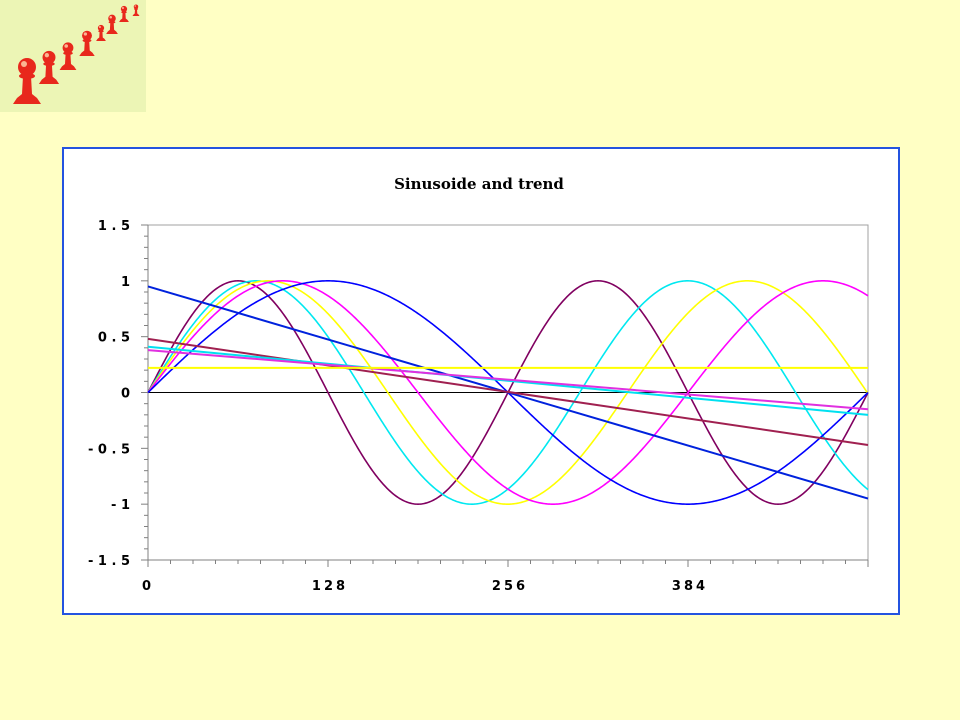 The image size is (960, 720). What do you see at coordinates (125, 282) in the screenshot?
I see `y-tick-label: 1` at bounding box center [125, 282].